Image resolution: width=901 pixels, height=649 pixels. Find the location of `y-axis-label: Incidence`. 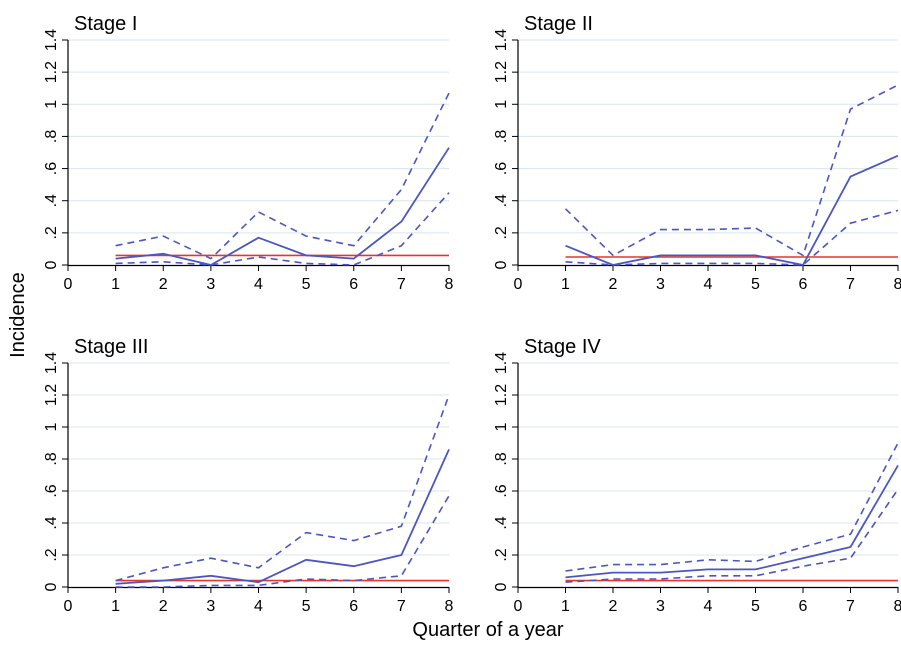

y-axis-label: Incidence is located at coordinates (18, 315).